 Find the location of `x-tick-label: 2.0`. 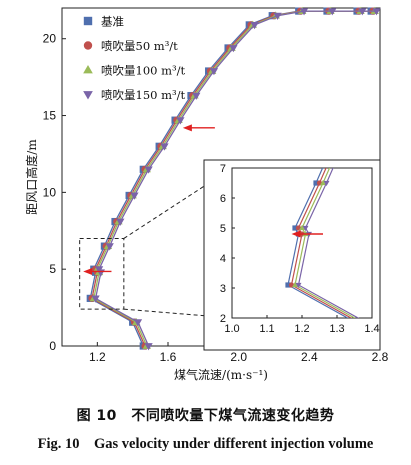

x-tick-label: 2.0 is located at coordinates (238, 357).